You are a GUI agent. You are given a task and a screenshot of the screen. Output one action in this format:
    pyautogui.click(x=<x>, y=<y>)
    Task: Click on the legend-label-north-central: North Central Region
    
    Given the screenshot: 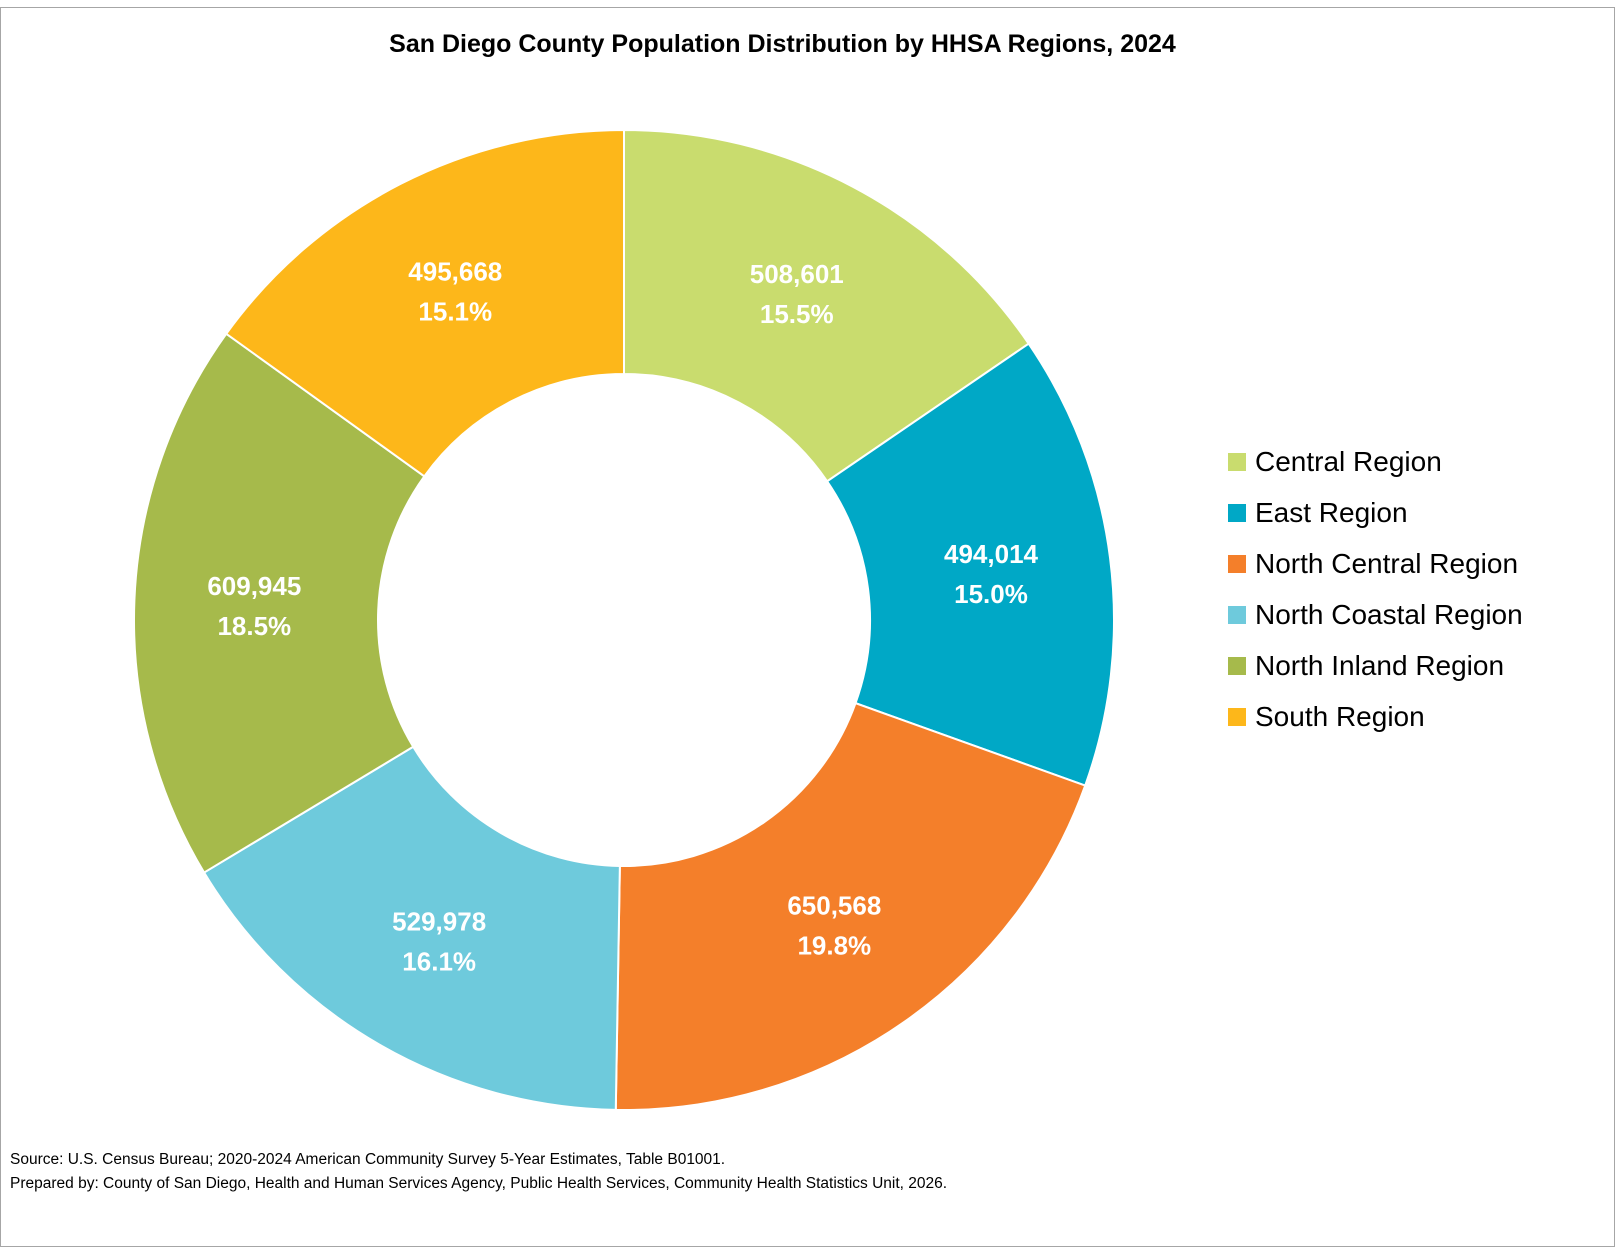 What is the action you would take?
    pyautogui.click(x=1387, y=563)
    